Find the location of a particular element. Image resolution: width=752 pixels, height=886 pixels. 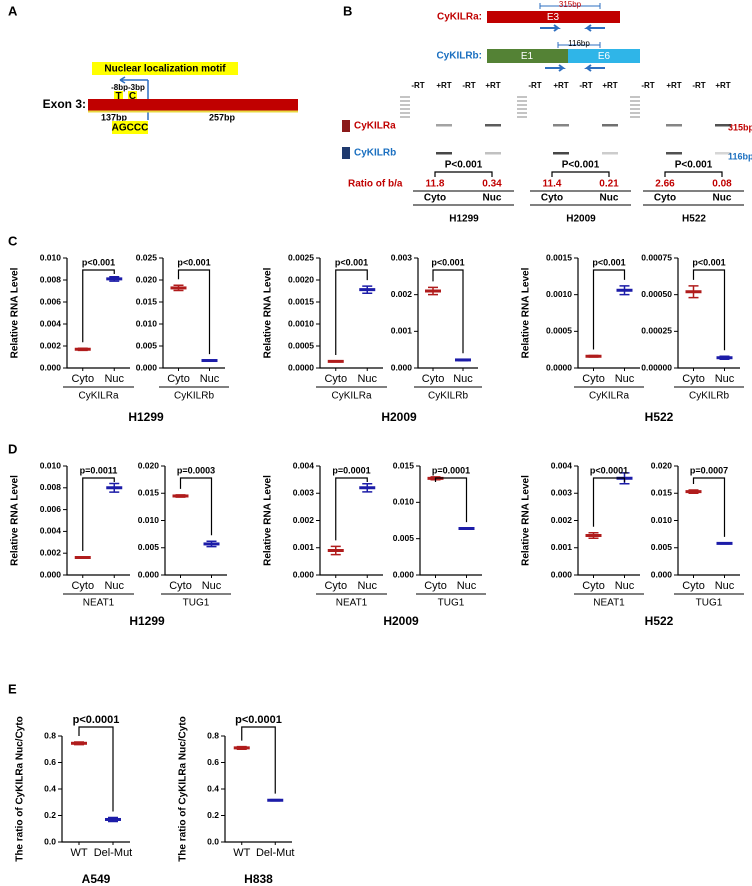

base: C is located at coordinates (132, 96).